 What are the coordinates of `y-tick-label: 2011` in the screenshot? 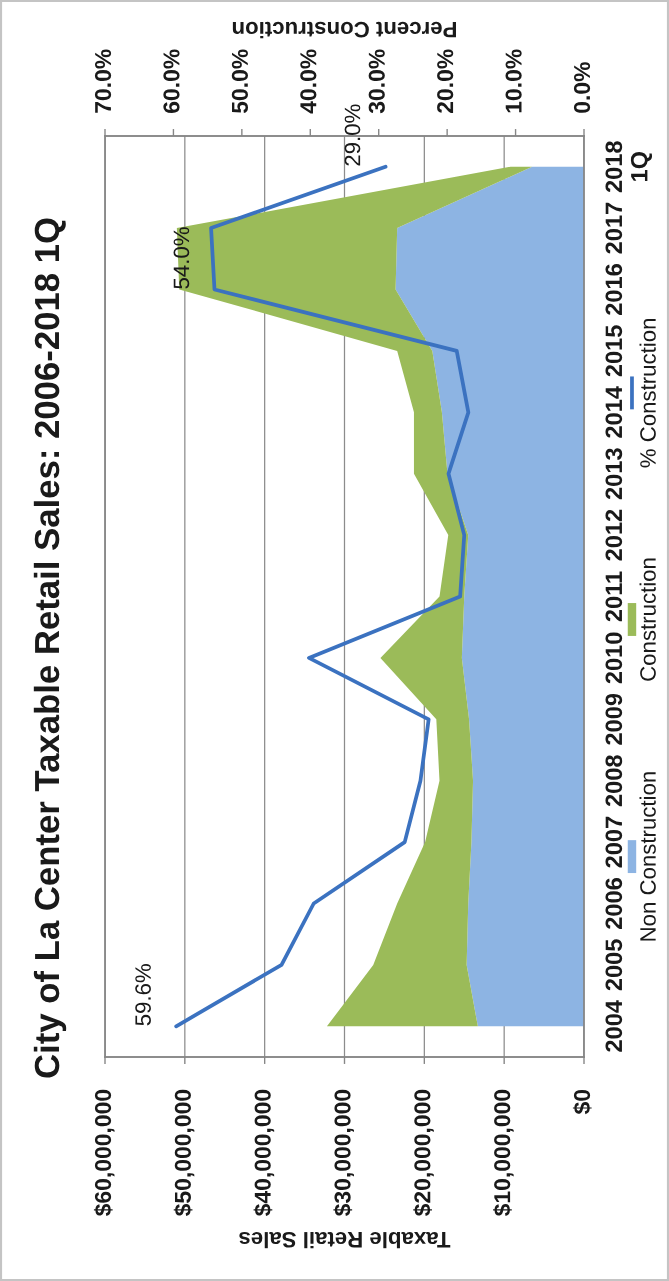 It's located at (614, 596).